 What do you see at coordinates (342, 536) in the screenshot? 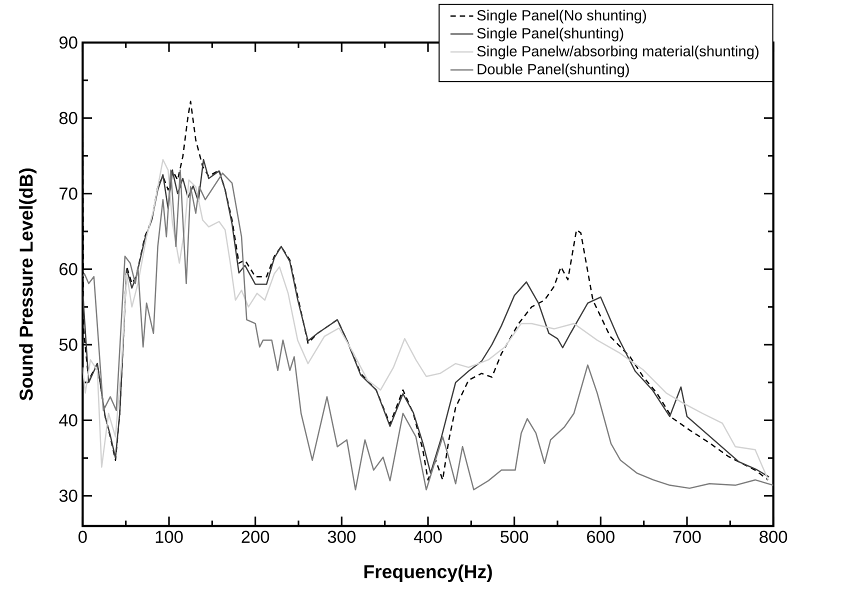
I see `x-tick-label: 300` at bounding box center [342, 536].